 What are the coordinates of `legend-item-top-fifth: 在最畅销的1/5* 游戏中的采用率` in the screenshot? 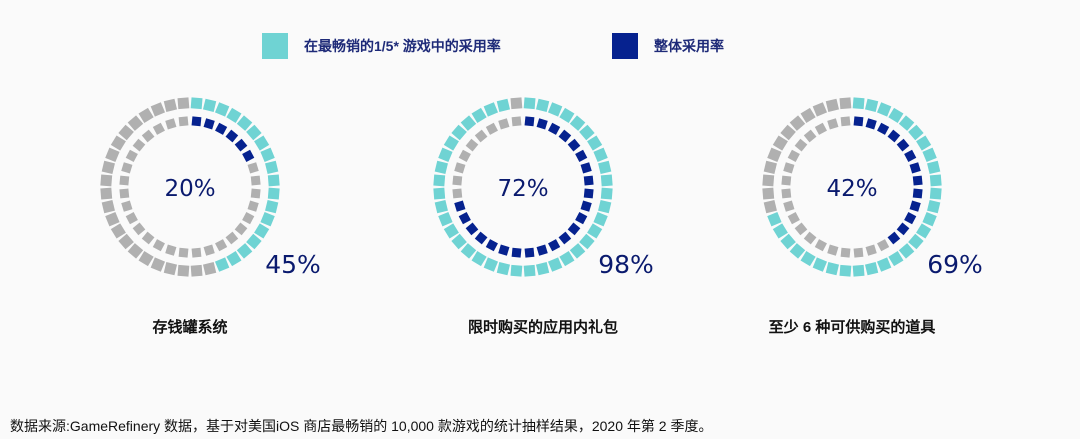 It's located at (381, 46).